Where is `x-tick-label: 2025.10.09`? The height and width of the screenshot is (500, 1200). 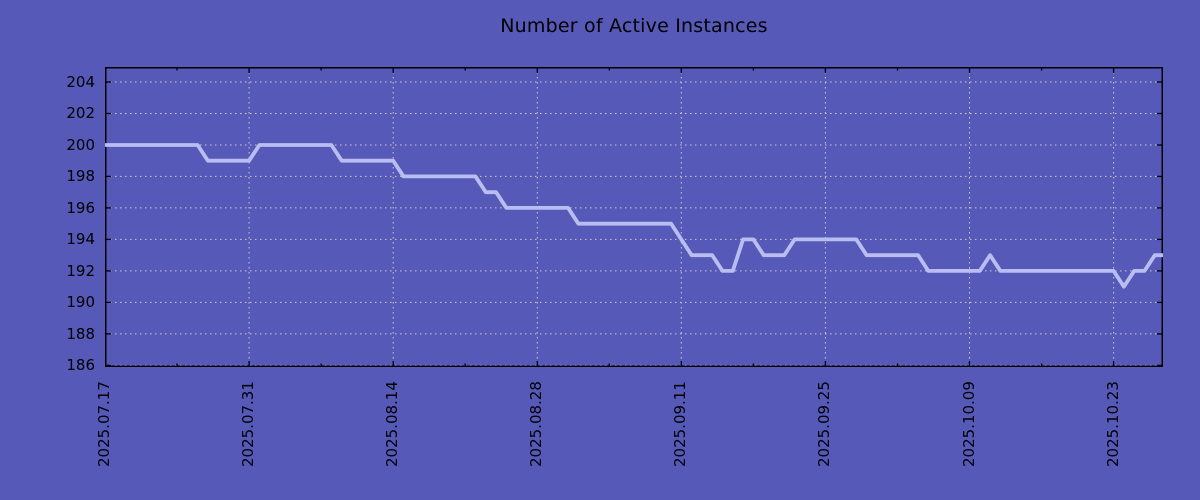
x-tick-label: 2025.10.09 is located at coordinates (968, 424).